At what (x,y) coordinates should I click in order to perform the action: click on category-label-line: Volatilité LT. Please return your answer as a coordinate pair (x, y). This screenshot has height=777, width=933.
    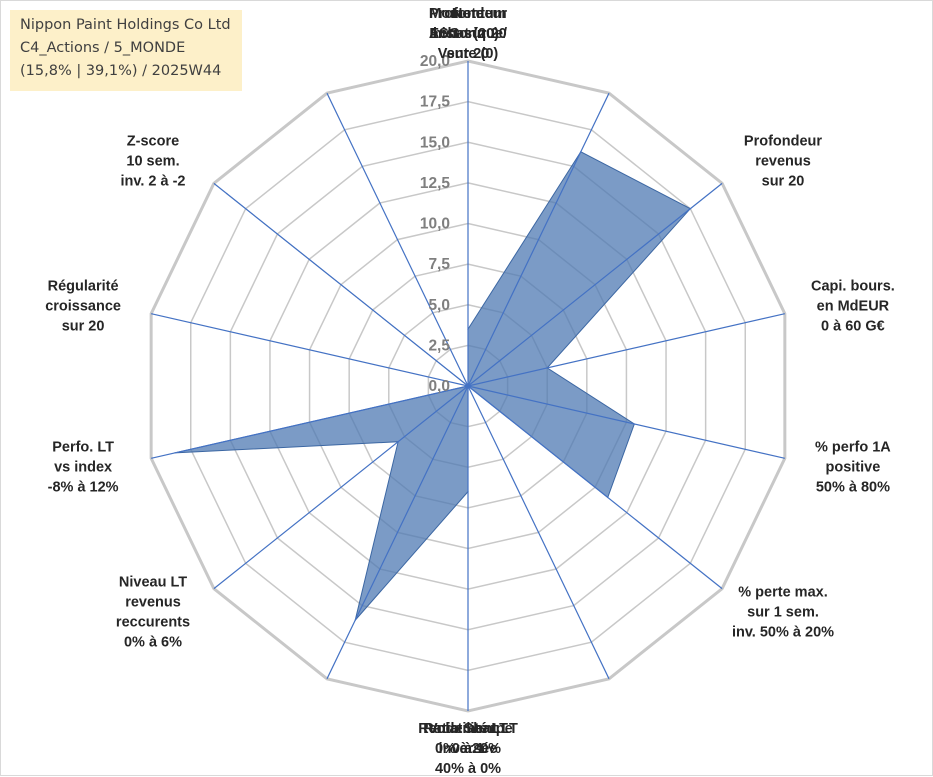
    Looking at the image, I should click on (468, 729).